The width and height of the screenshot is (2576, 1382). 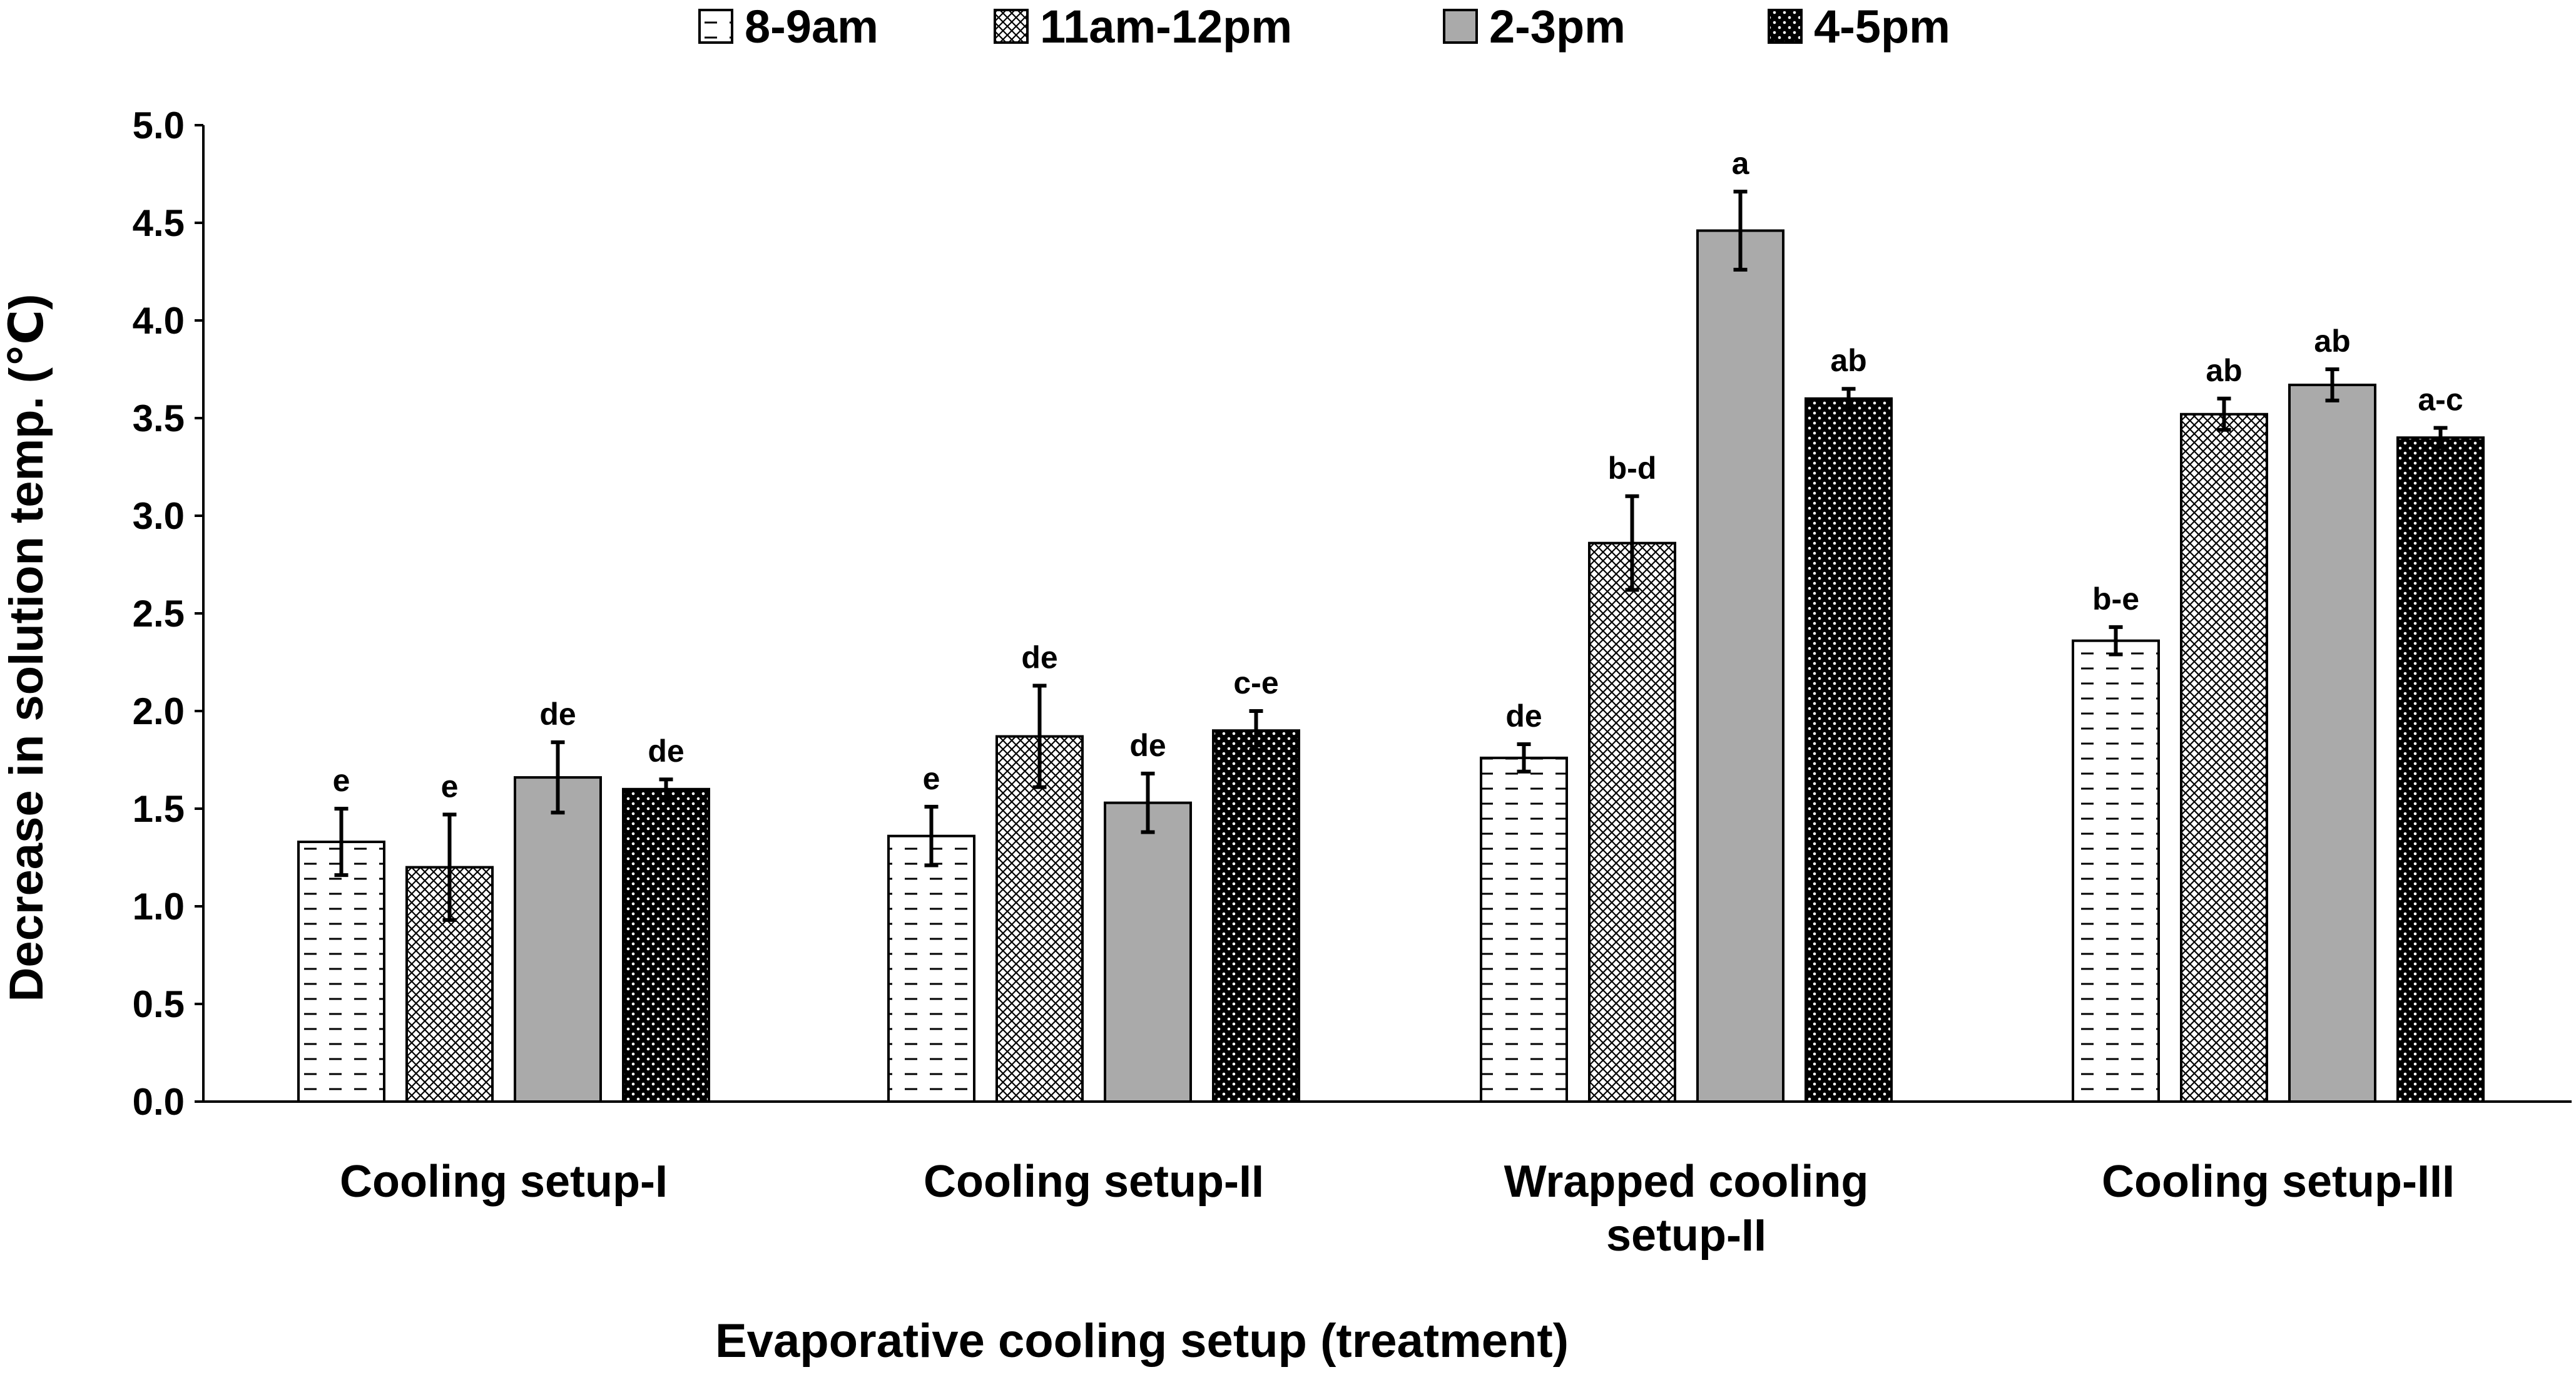 I want to click on legend-label: 11am-12pm, so click(x=1166, y=27).